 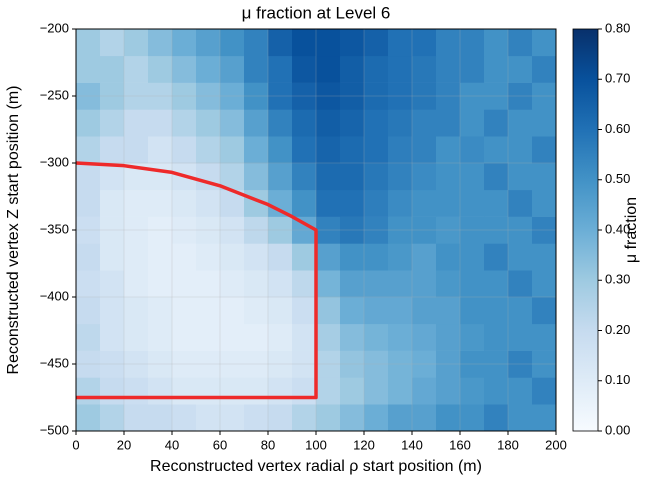 What do you see at coordinates (631, 230) in the screenshot?
I see `colorbar-label: μ fraction` at bounding box center [631, 230].